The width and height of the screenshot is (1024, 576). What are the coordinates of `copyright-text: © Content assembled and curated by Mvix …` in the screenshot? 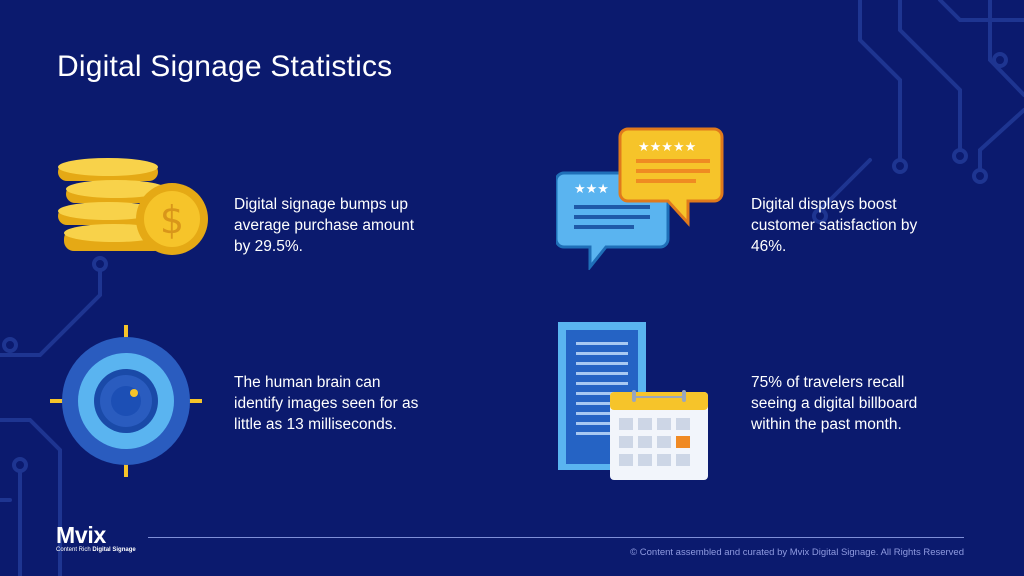 It's located at (797, 552).